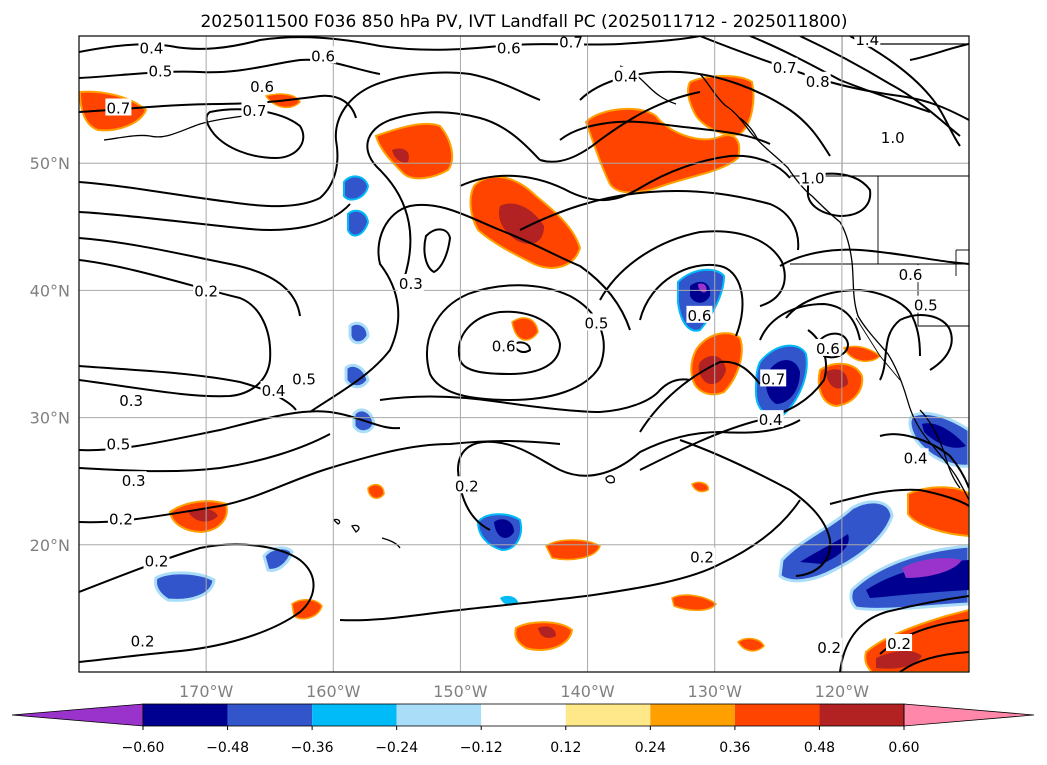 Image resolution: width=1047 pixels, height=765 pixels. I want to click on contour-label: 0.8, so click(818, 82).